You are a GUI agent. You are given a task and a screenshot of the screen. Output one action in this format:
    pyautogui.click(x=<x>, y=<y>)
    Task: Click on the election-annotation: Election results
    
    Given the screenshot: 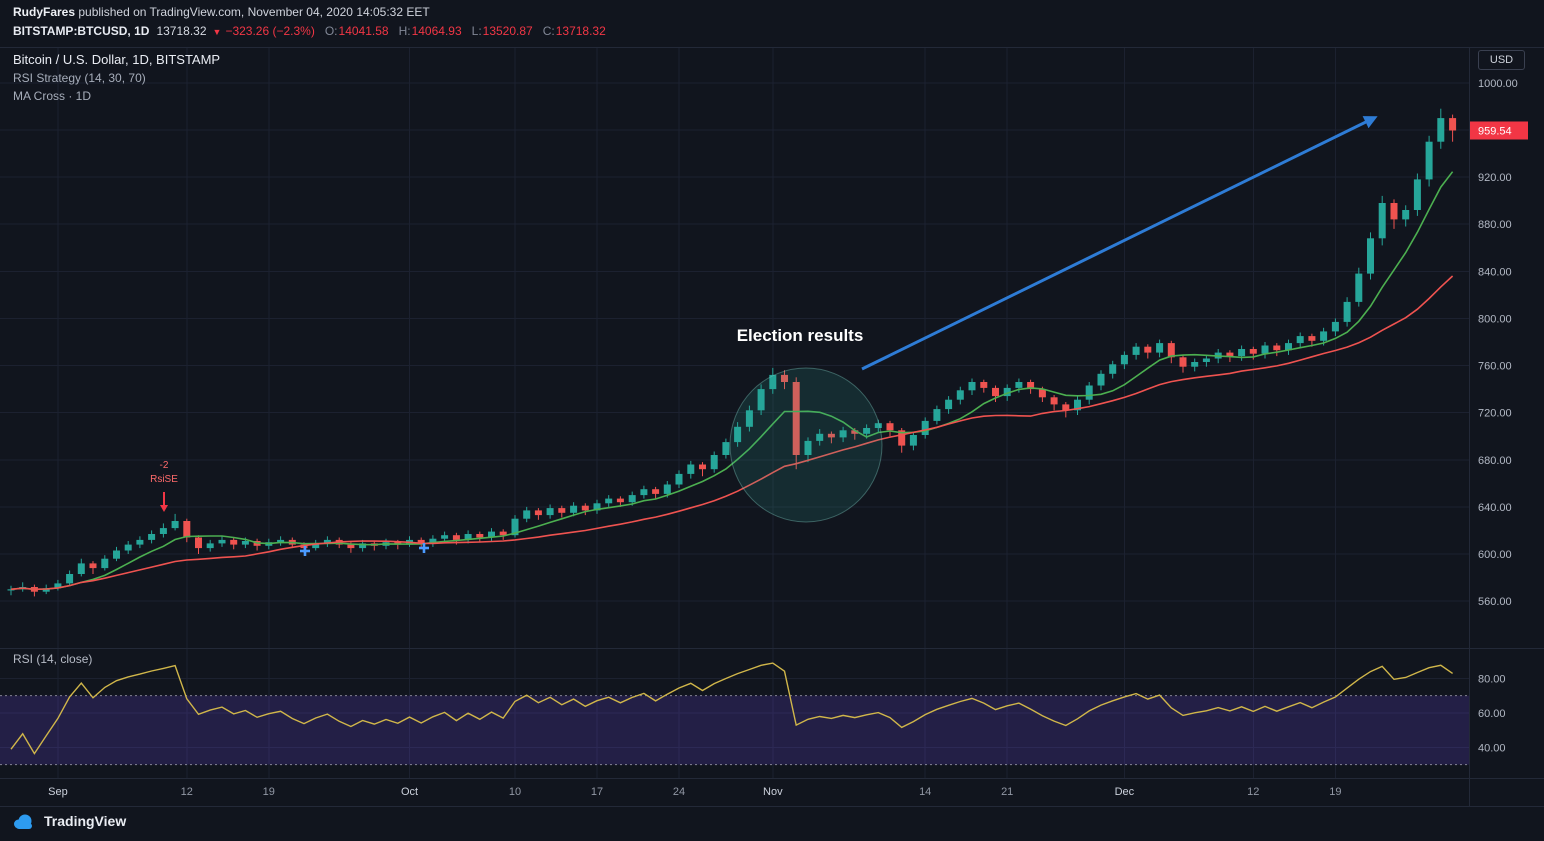 What is the action you would take?
    pyautogui.click(x=800, y=335)
    